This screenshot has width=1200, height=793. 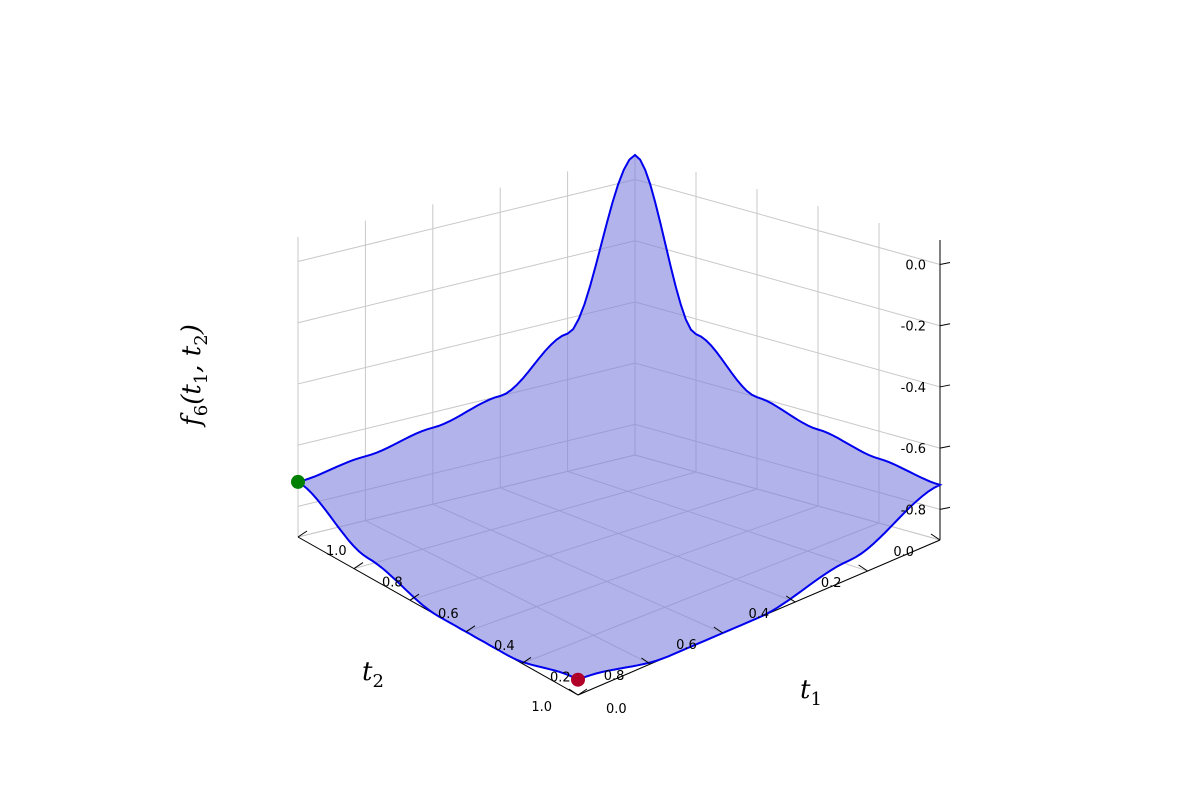 What do you see at coordinates (448, 614) in the screenshot?
I see `x-tick-label: 0.6` at bounding box center [448, 614].